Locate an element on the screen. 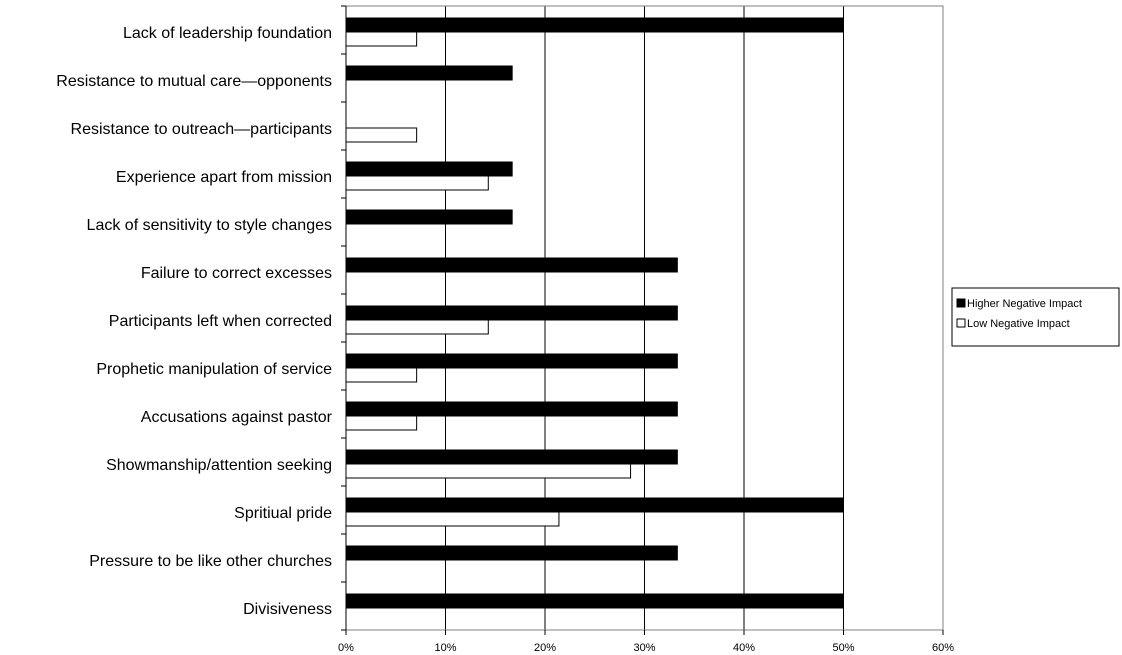 Image resolution: width=1122 pixels, height=655 pixels. category-label: Lack of leadership foundation is located at coordinates (227, 33).